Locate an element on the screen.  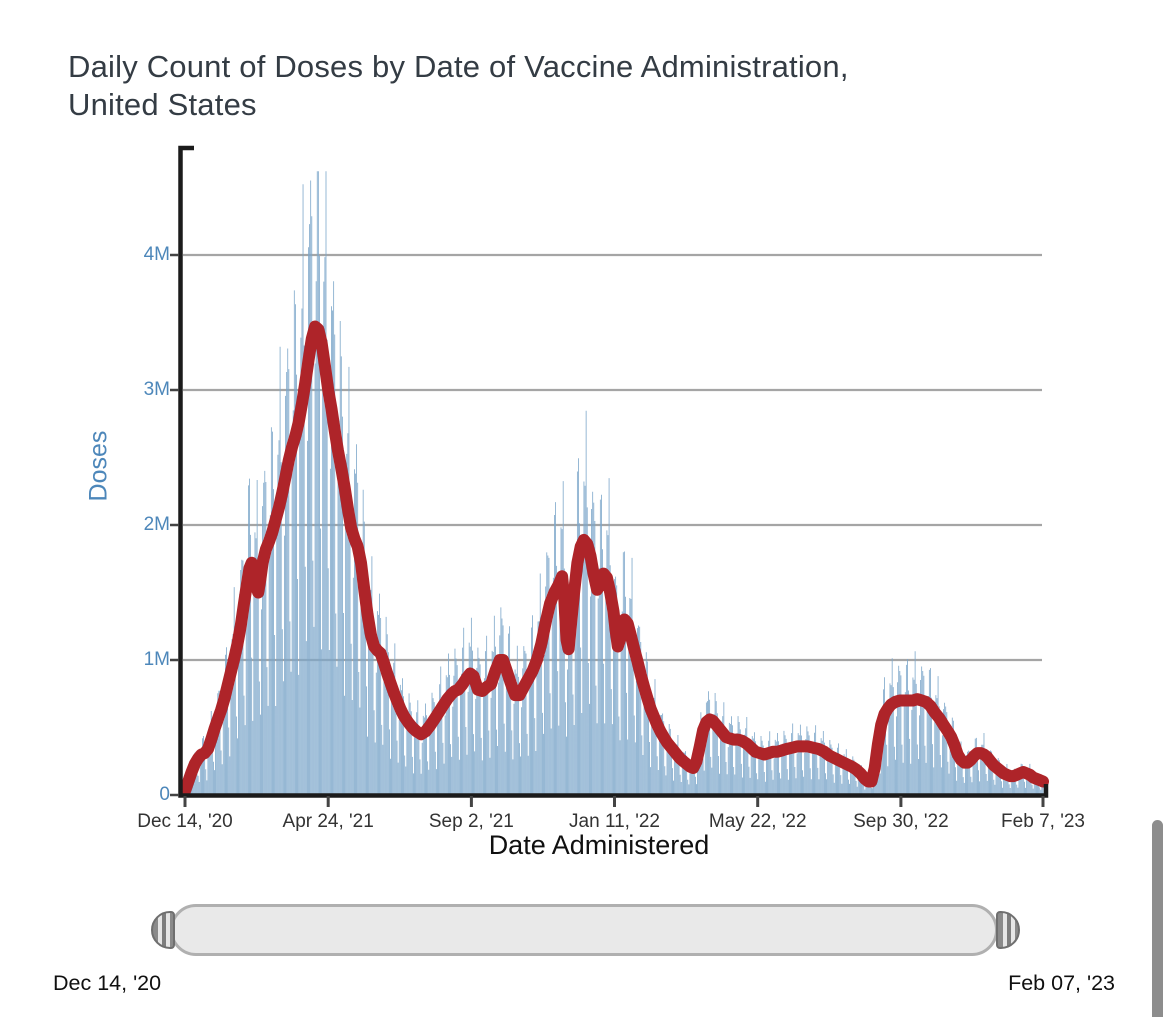
y-tick-label: 3M is located at coordinates (156, 389).